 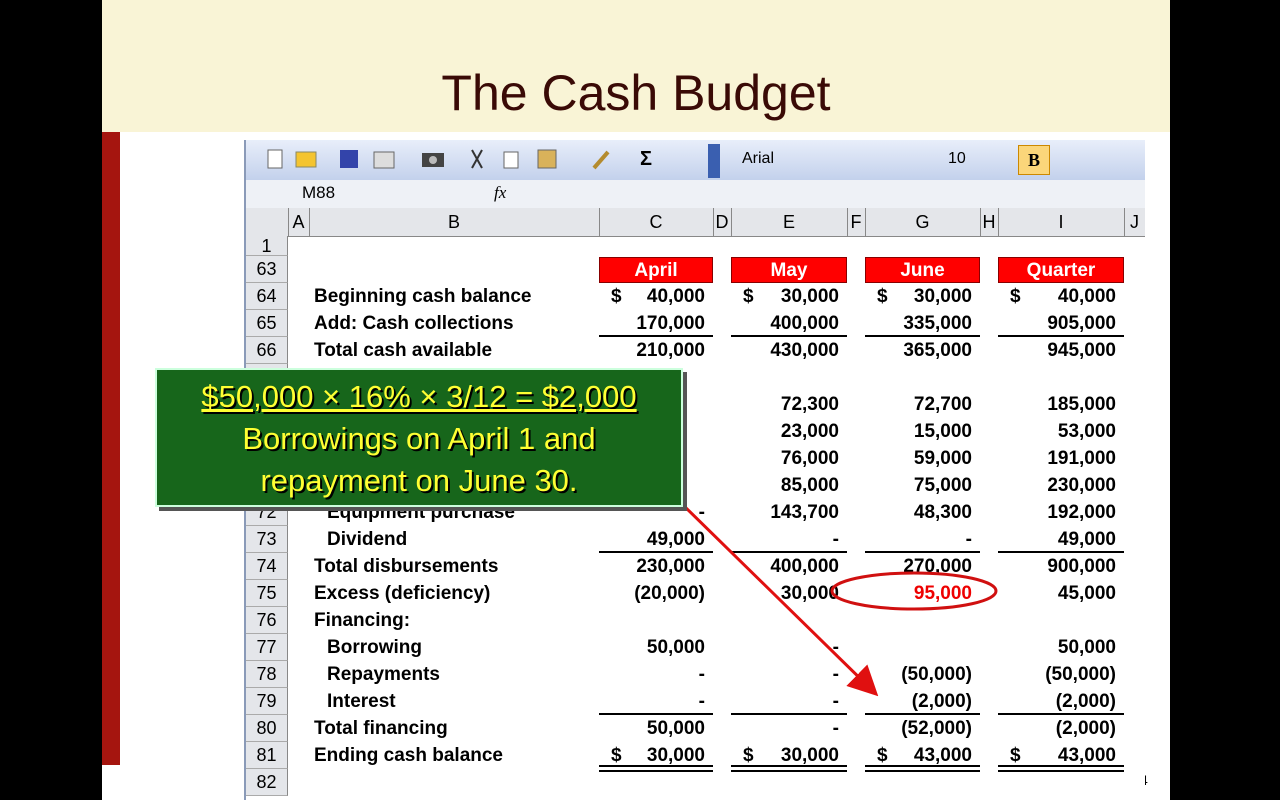 What do you see at coordinates (656, 270) in the screenshot?
I see `column-title: April` at bounding box center [656, 270].